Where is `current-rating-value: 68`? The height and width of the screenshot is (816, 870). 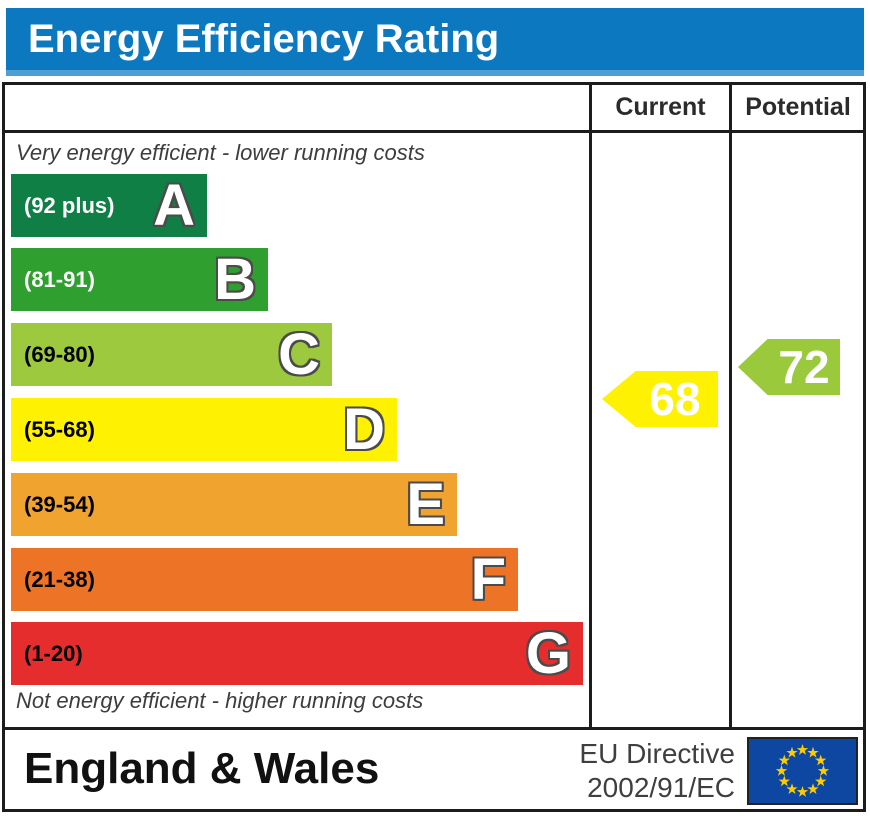
current-rating-value: 68 is located at coordinates (675, 399).